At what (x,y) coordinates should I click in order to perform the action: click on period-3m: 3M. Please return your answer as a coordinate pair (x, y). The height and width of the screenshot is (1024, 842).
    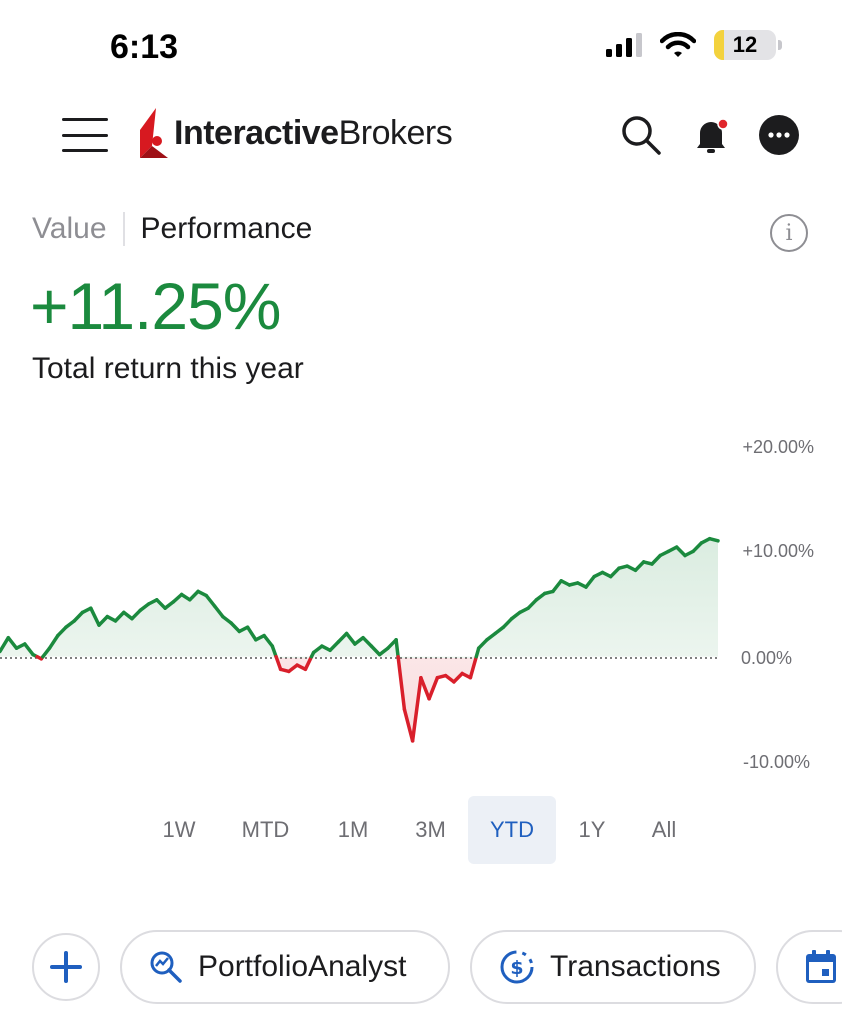
    Looking at the image, I should click on (430, 829).